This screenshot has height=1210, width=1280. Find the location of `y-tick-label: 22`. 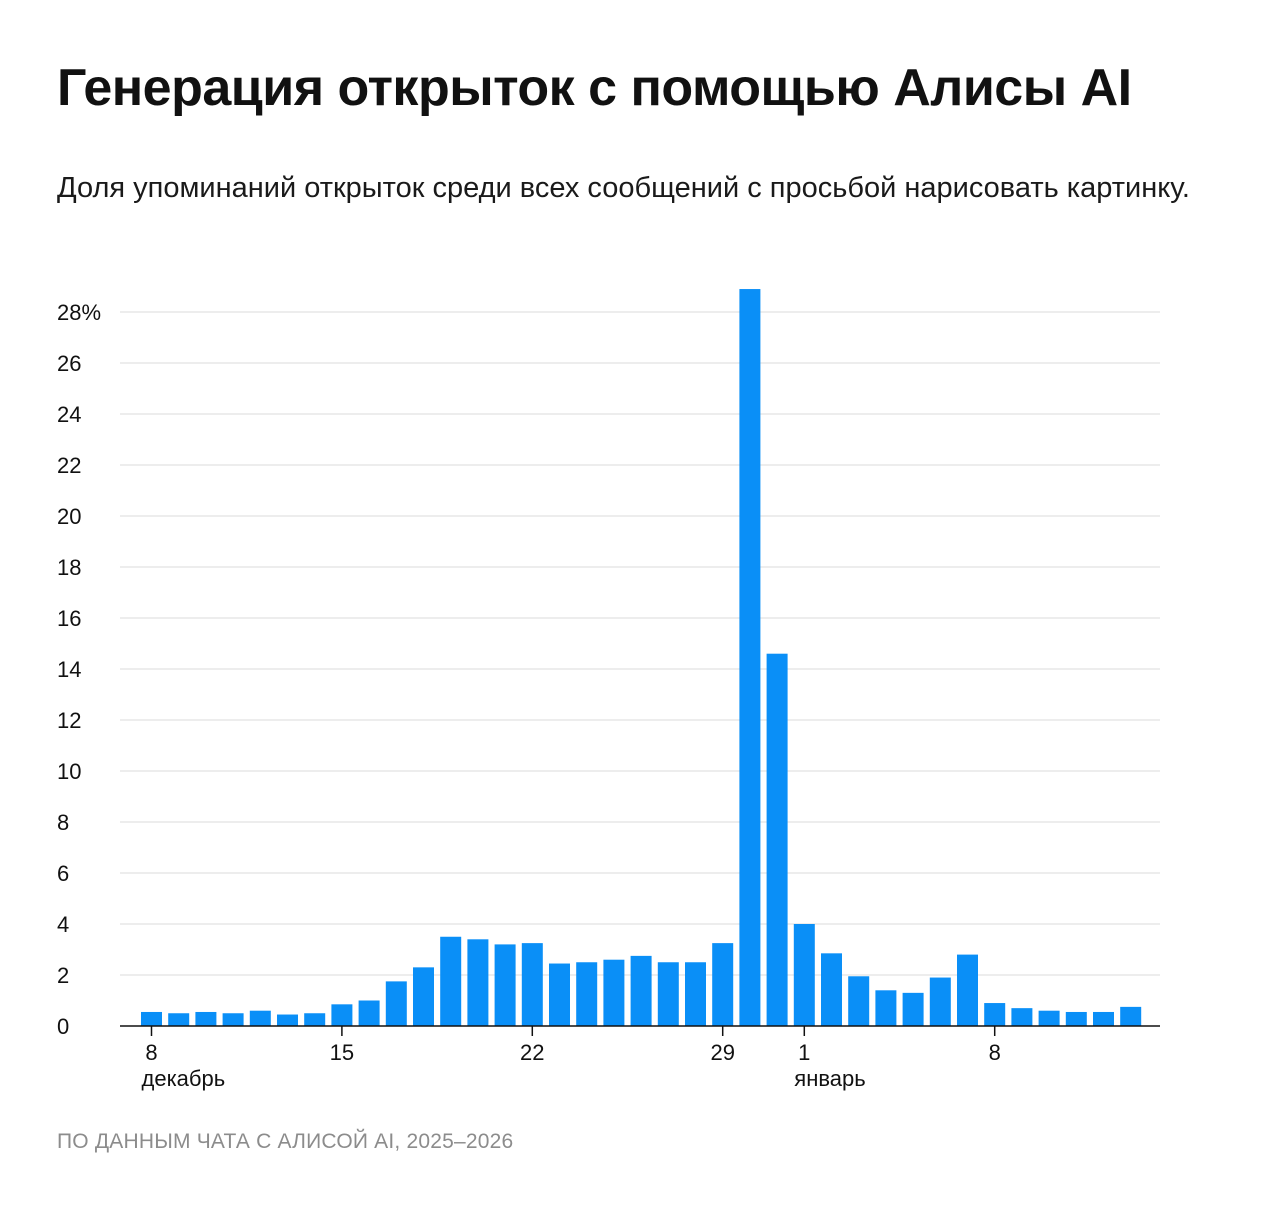

y-tick-label: 22 is located at coordinates (69, 465).